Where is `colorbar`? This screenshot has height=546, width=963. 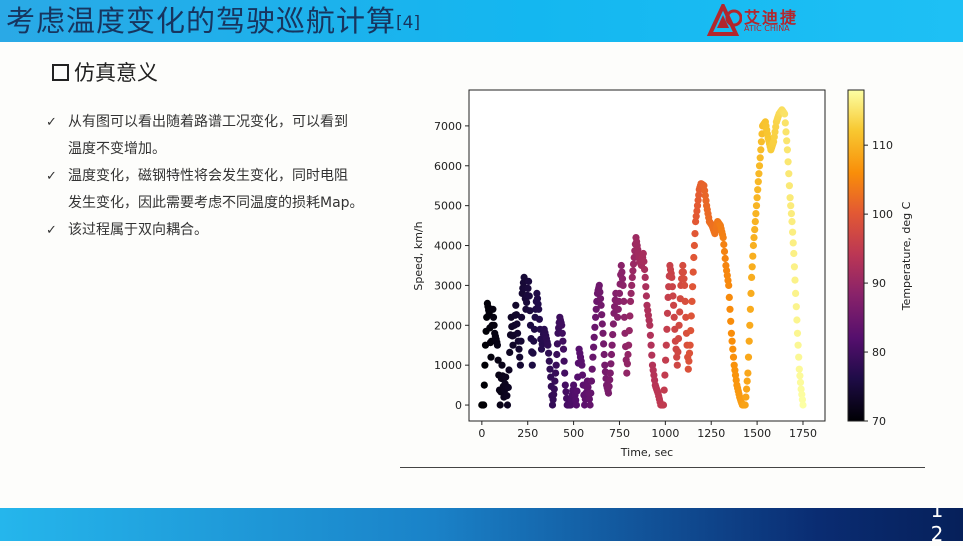
colorbar is located at coordinates (856, 255).